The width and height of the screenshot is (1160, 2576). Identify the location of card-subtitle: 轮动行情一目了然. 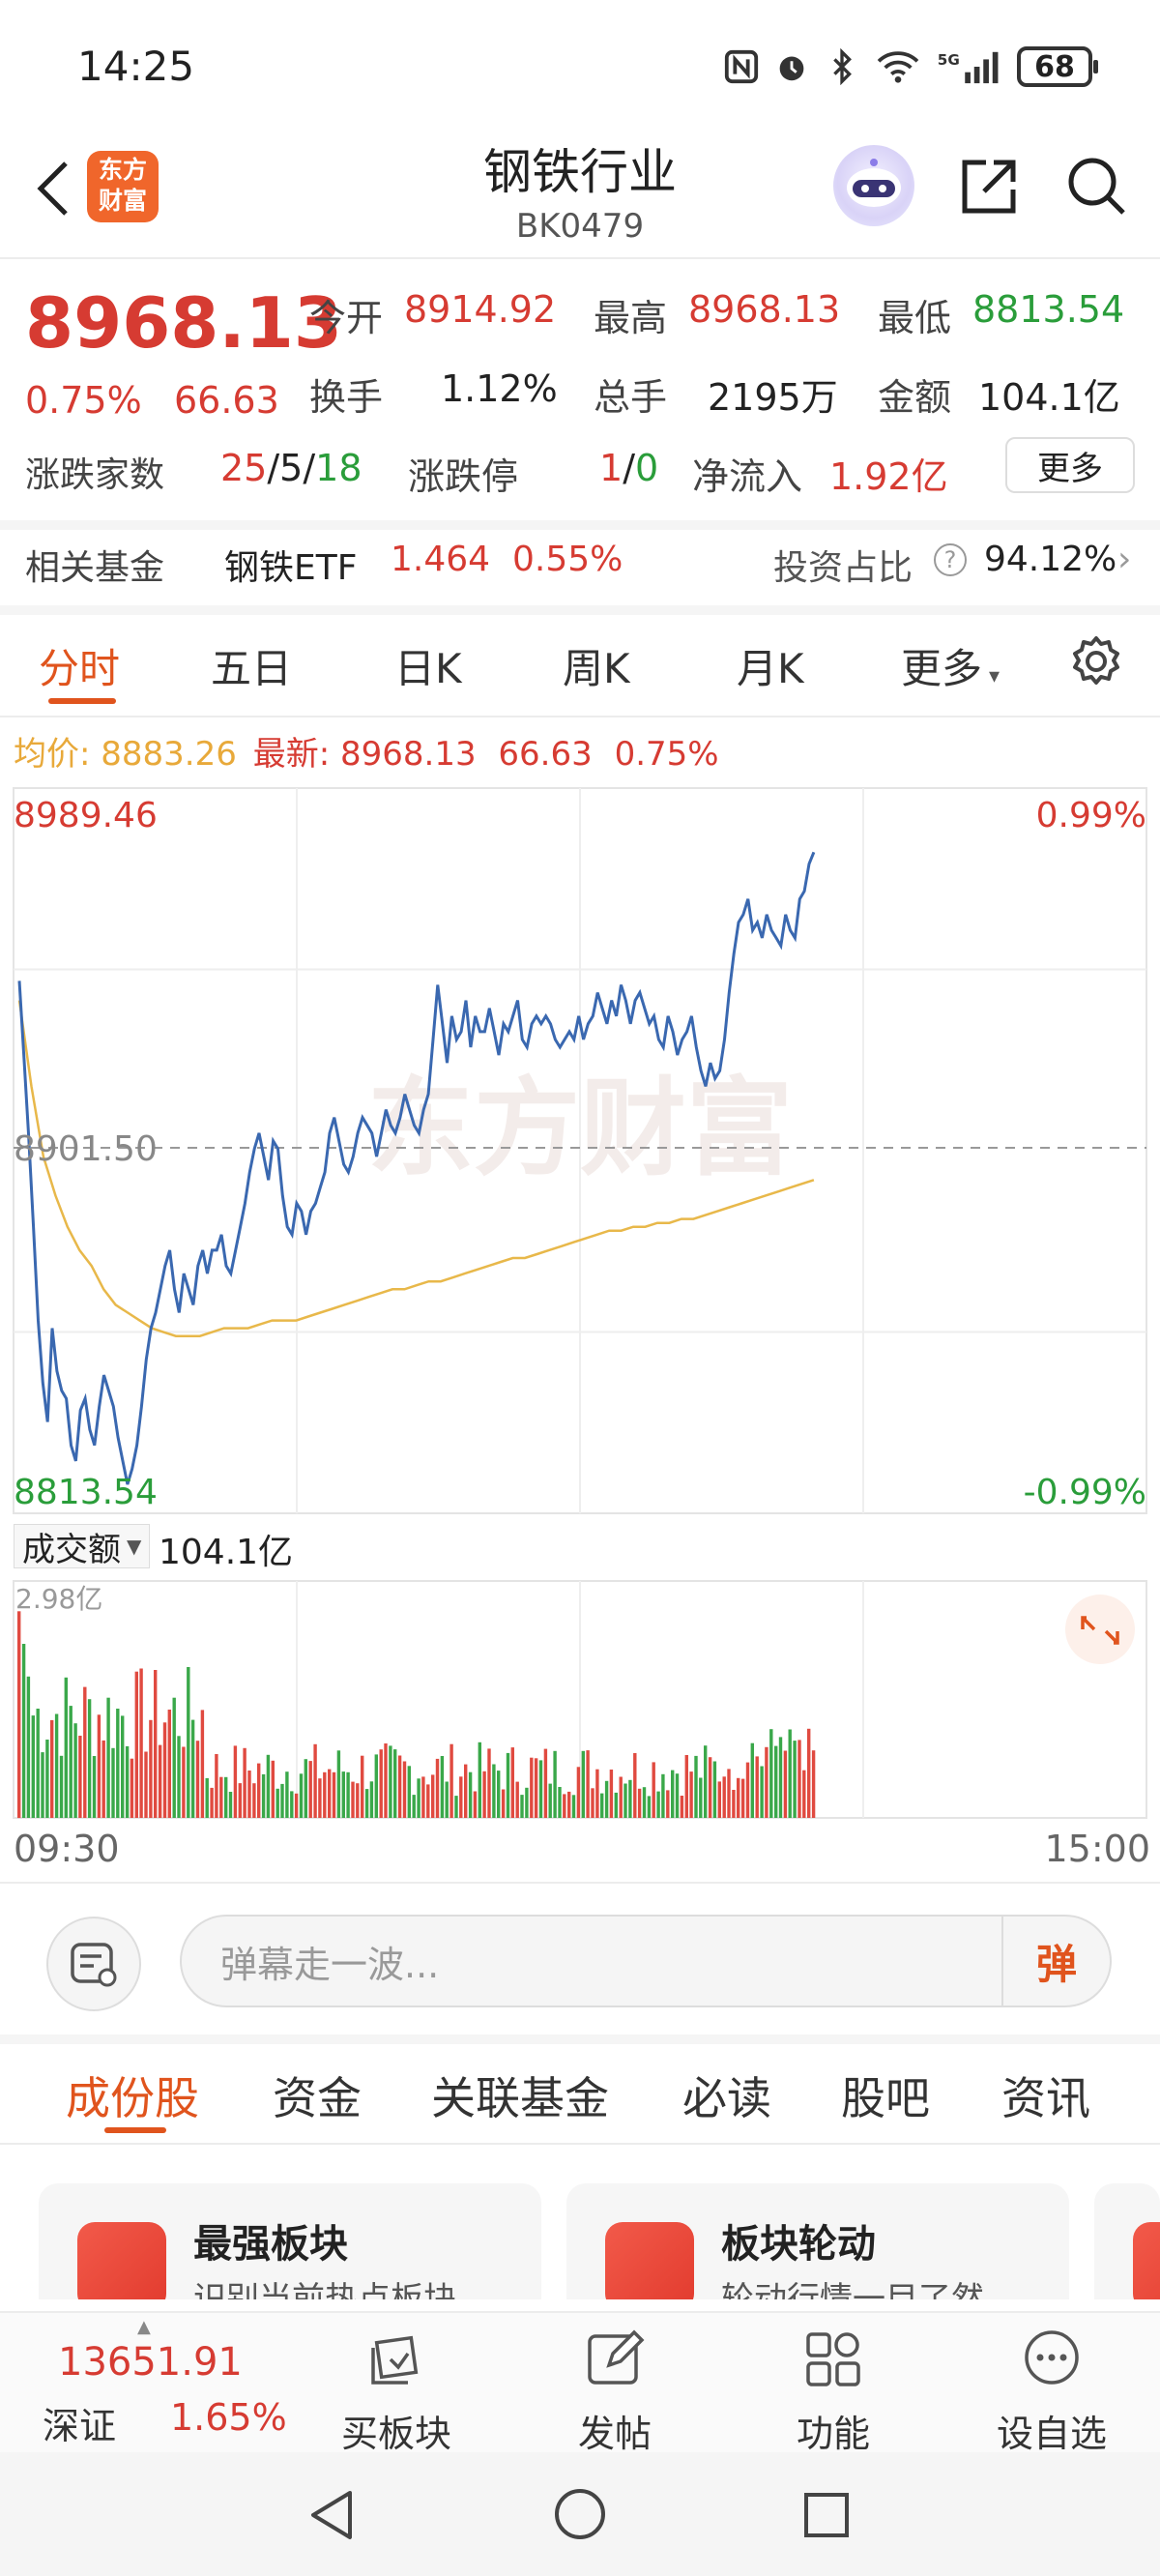
(853, 2289).